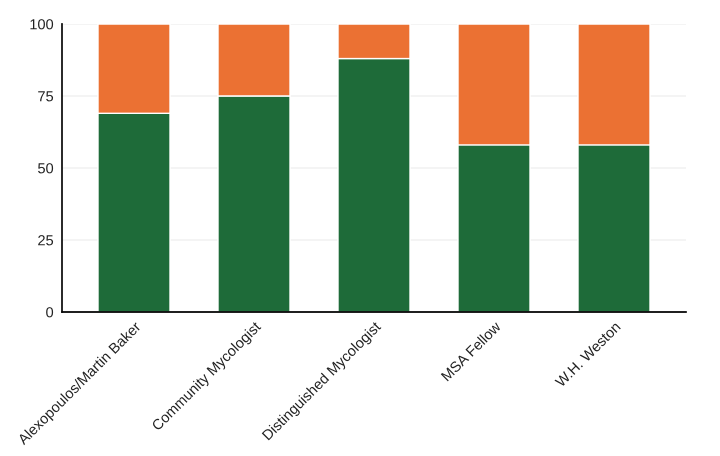 The width and height of the screenshot is (720, 456). What do you see at coordinates (50, 312) in the screenshot?
I see `y-tick-label: 0` at bounding box center [50, 312].